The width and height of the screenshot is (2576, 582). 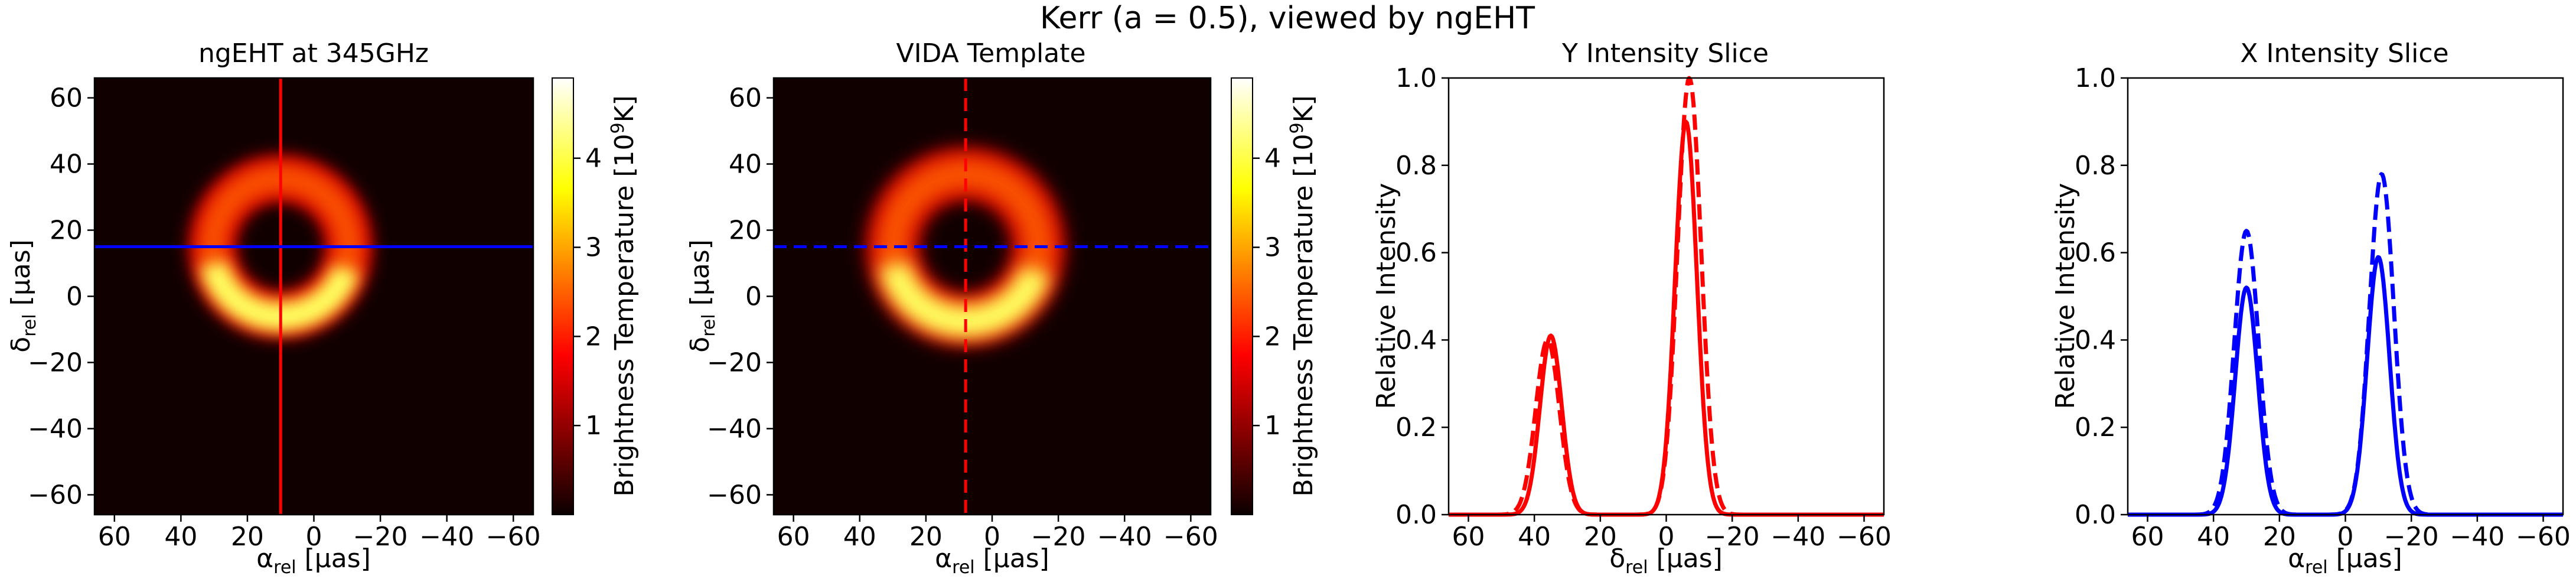 I want to click on panel-title: ngEHT at 345GHz, so click(x=313, y=54).